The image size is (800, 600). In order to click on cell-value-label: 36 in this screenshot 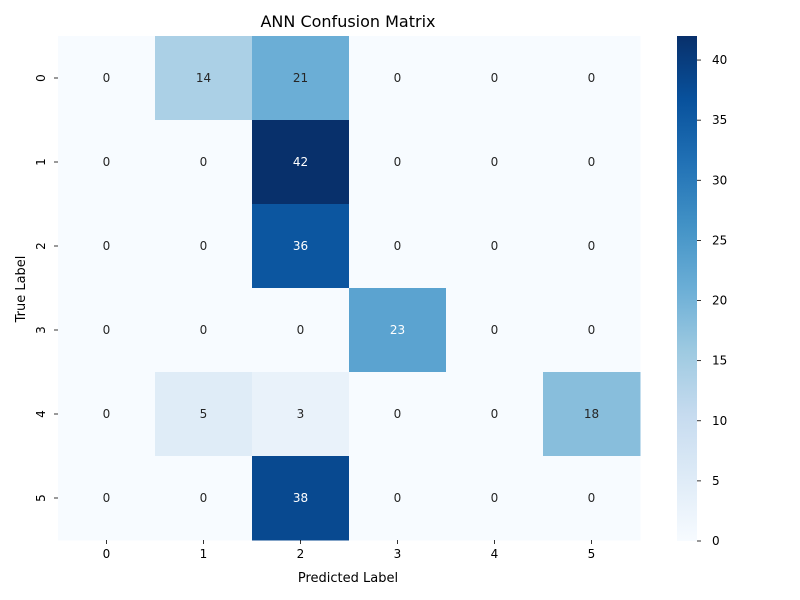, I will do `click(300, 246)`.